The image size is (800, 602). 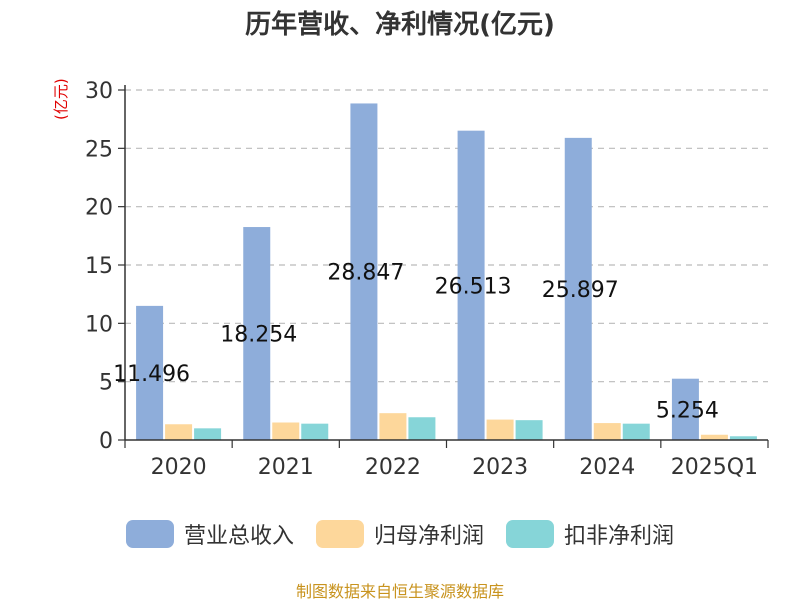 I want to click on chart-title: 历年营收、净利情况(亿元), so click(x=400, y=25).